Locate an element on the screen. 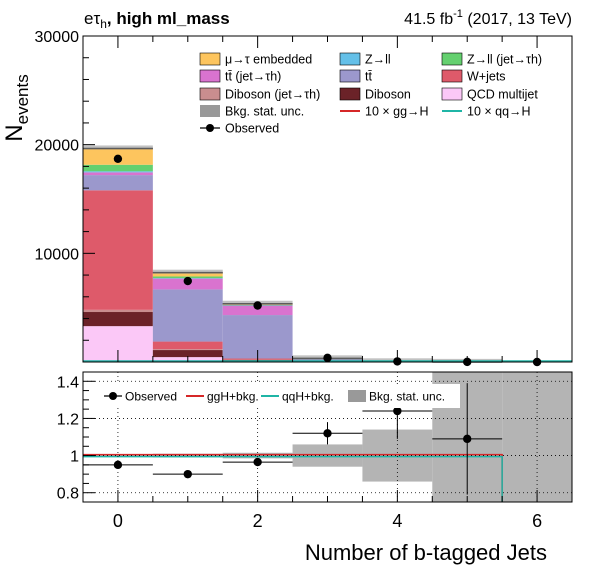  legend-label-ttbar: tt̄ is located at coordinates (368, 77).